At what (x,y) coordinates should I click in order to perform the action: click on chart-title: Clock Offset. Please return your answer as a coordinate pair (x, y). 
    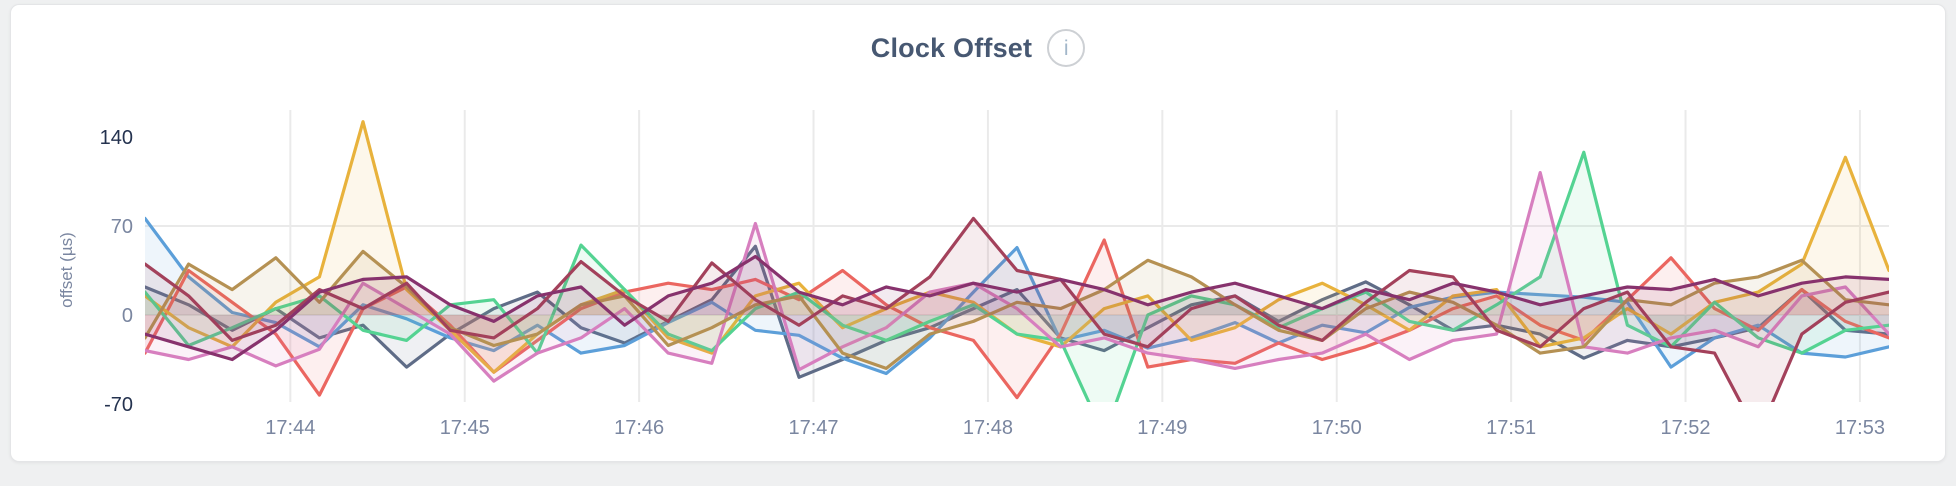
    Looking at the image, I should click on (951, 47).